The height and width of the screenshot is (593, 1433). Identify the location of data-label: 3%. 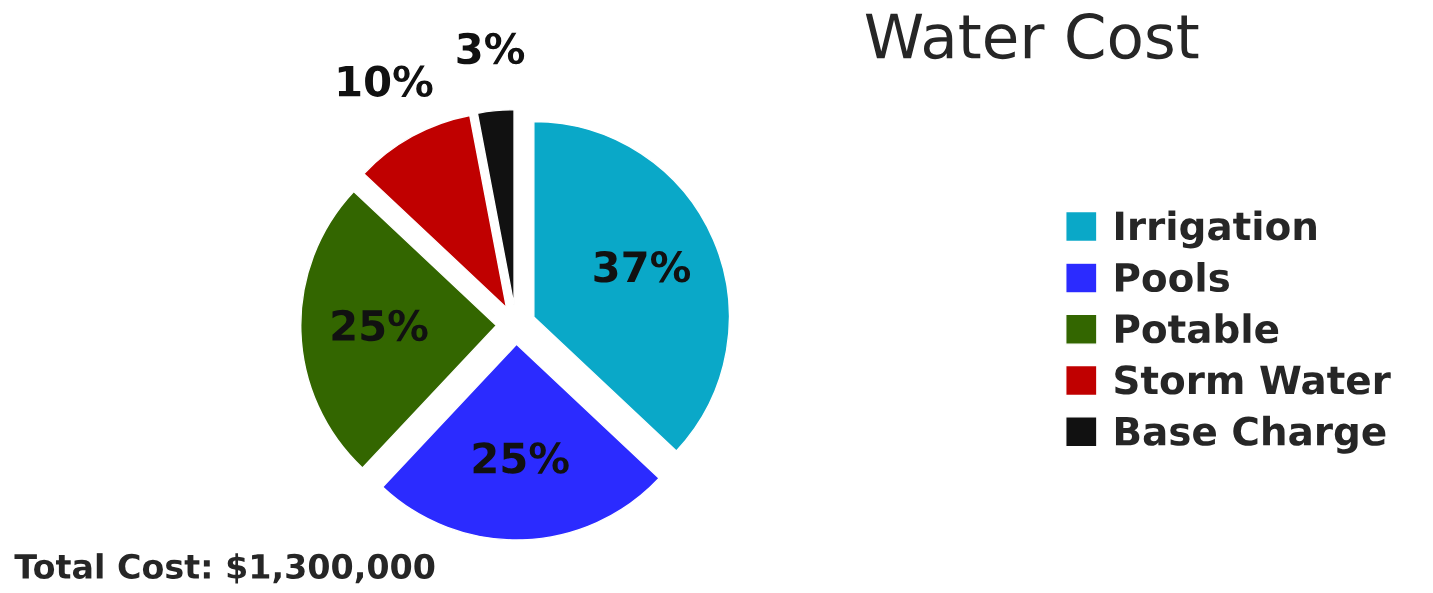
(491, 48).